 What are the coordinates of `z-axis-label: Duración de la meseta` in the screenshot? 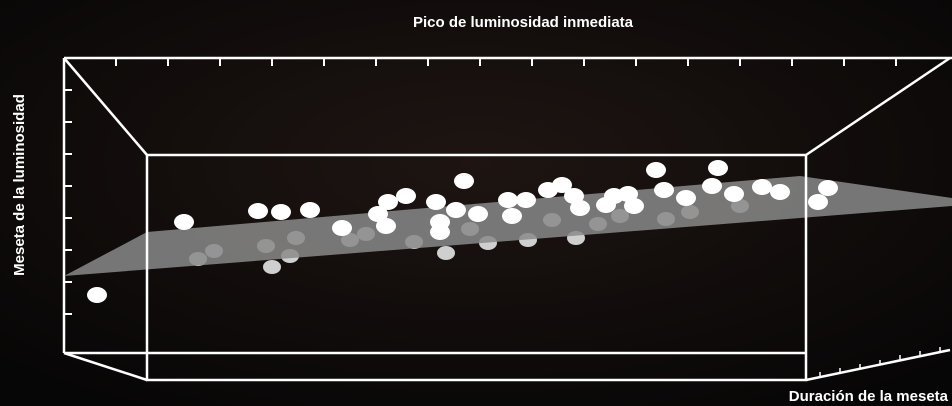 It's located at (869, 396).